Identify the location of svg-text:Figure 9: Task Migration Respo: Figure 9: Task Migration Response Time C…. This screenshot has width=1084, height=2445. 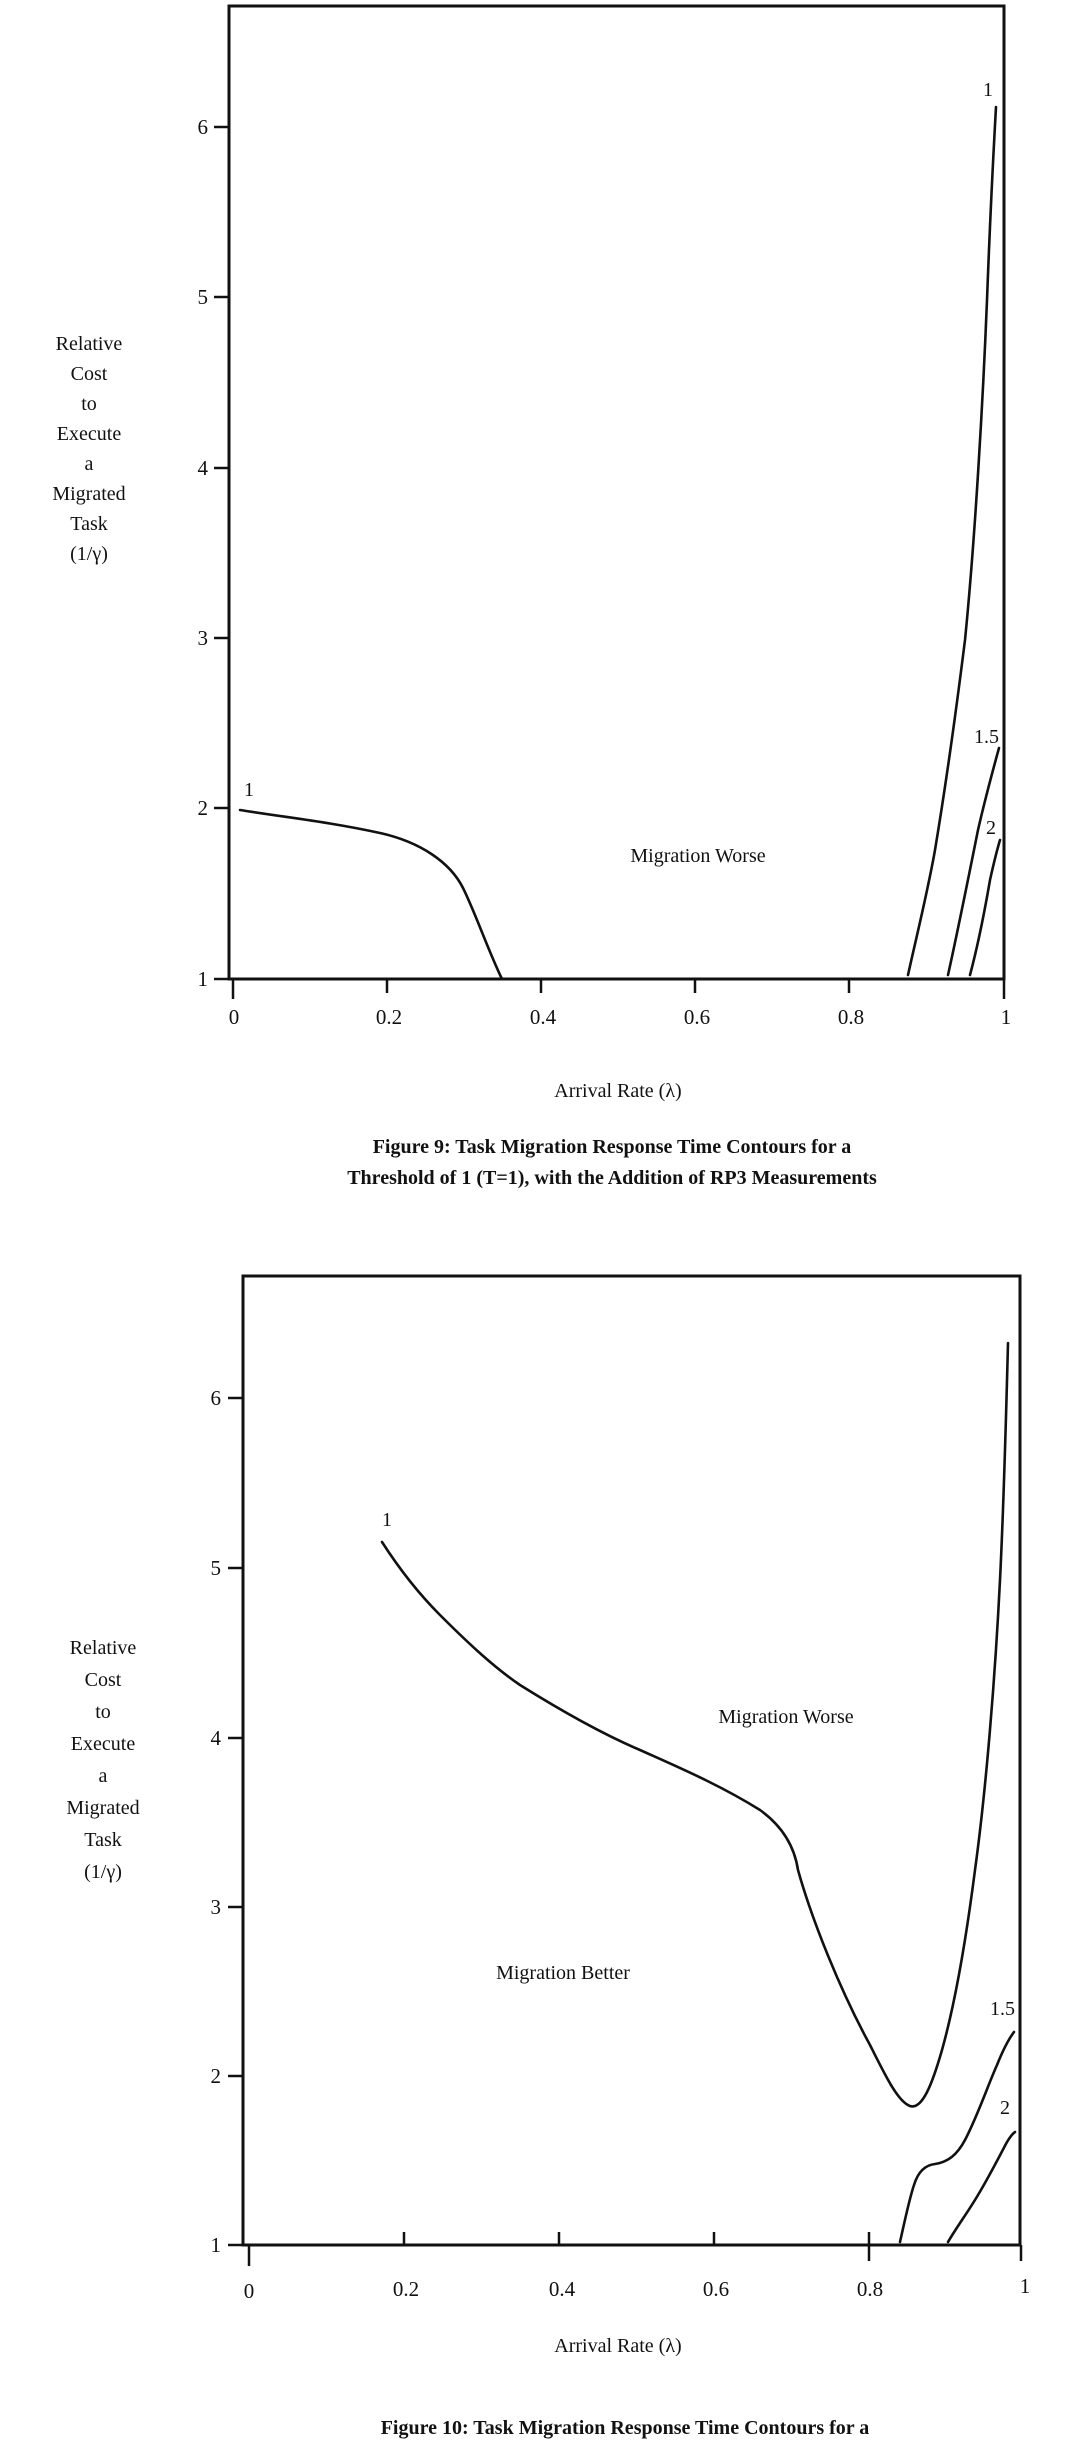
(612, 1147).